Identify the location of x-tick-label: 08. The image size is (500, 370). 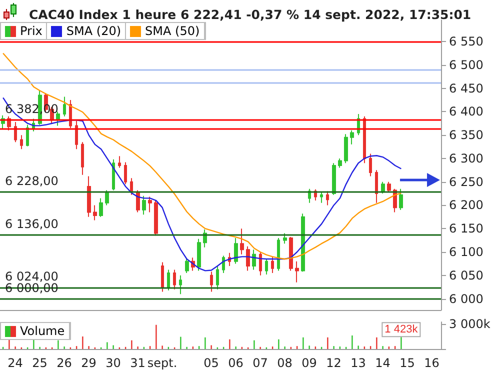
(284, 363).